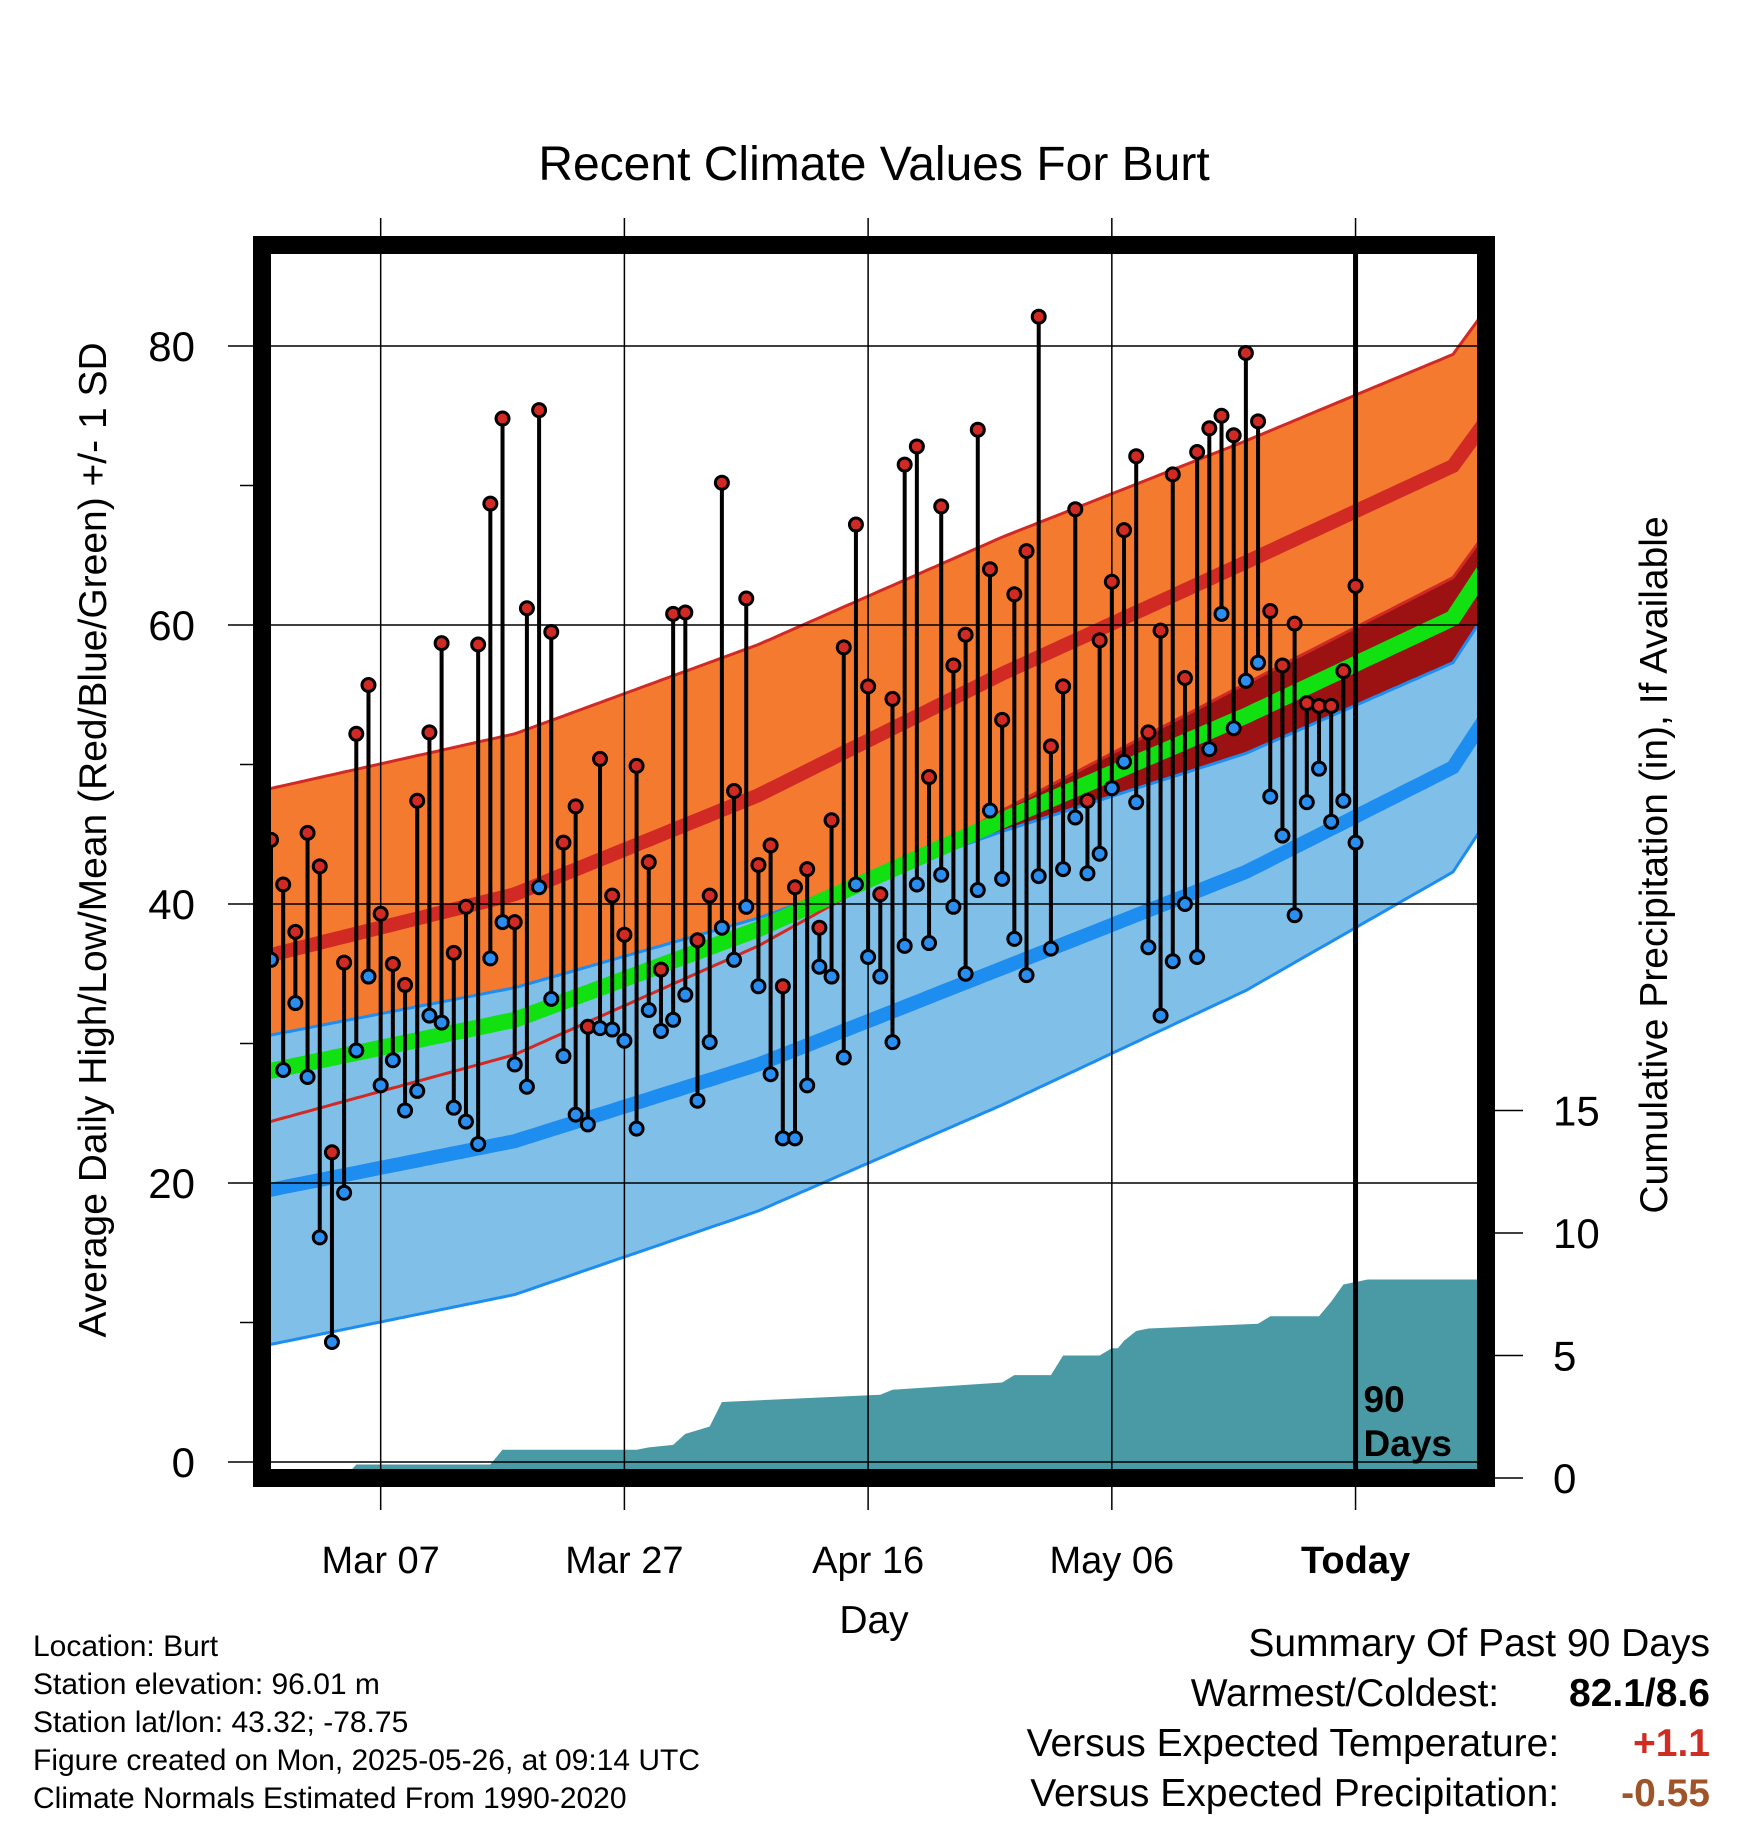 This screenshot has height=1828, width=1748. What do you see at coordinates (1368, 1744) in the screenshot?
I see `summary-temp-row: Versus Expected Temperature: +1.1` at bounding box center [1368, 1744].